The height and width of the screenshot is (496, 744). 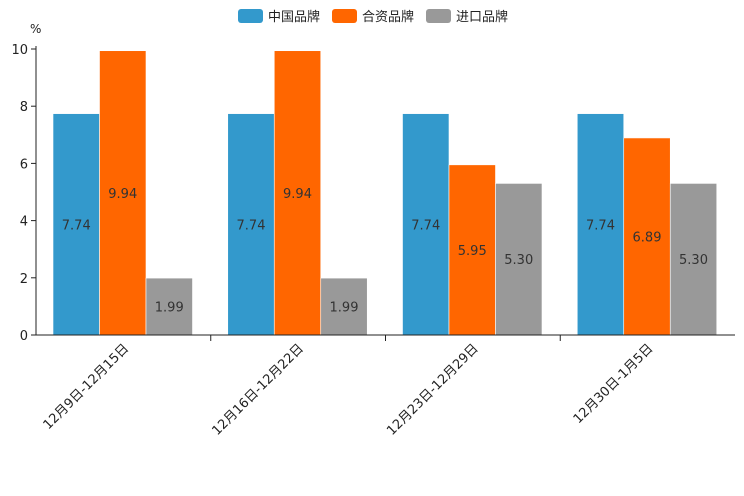 What do you see at coordinates (388, 17) in the screenshot?
I see `legend-label: 合资品牌` at bounding box center [388, 17].